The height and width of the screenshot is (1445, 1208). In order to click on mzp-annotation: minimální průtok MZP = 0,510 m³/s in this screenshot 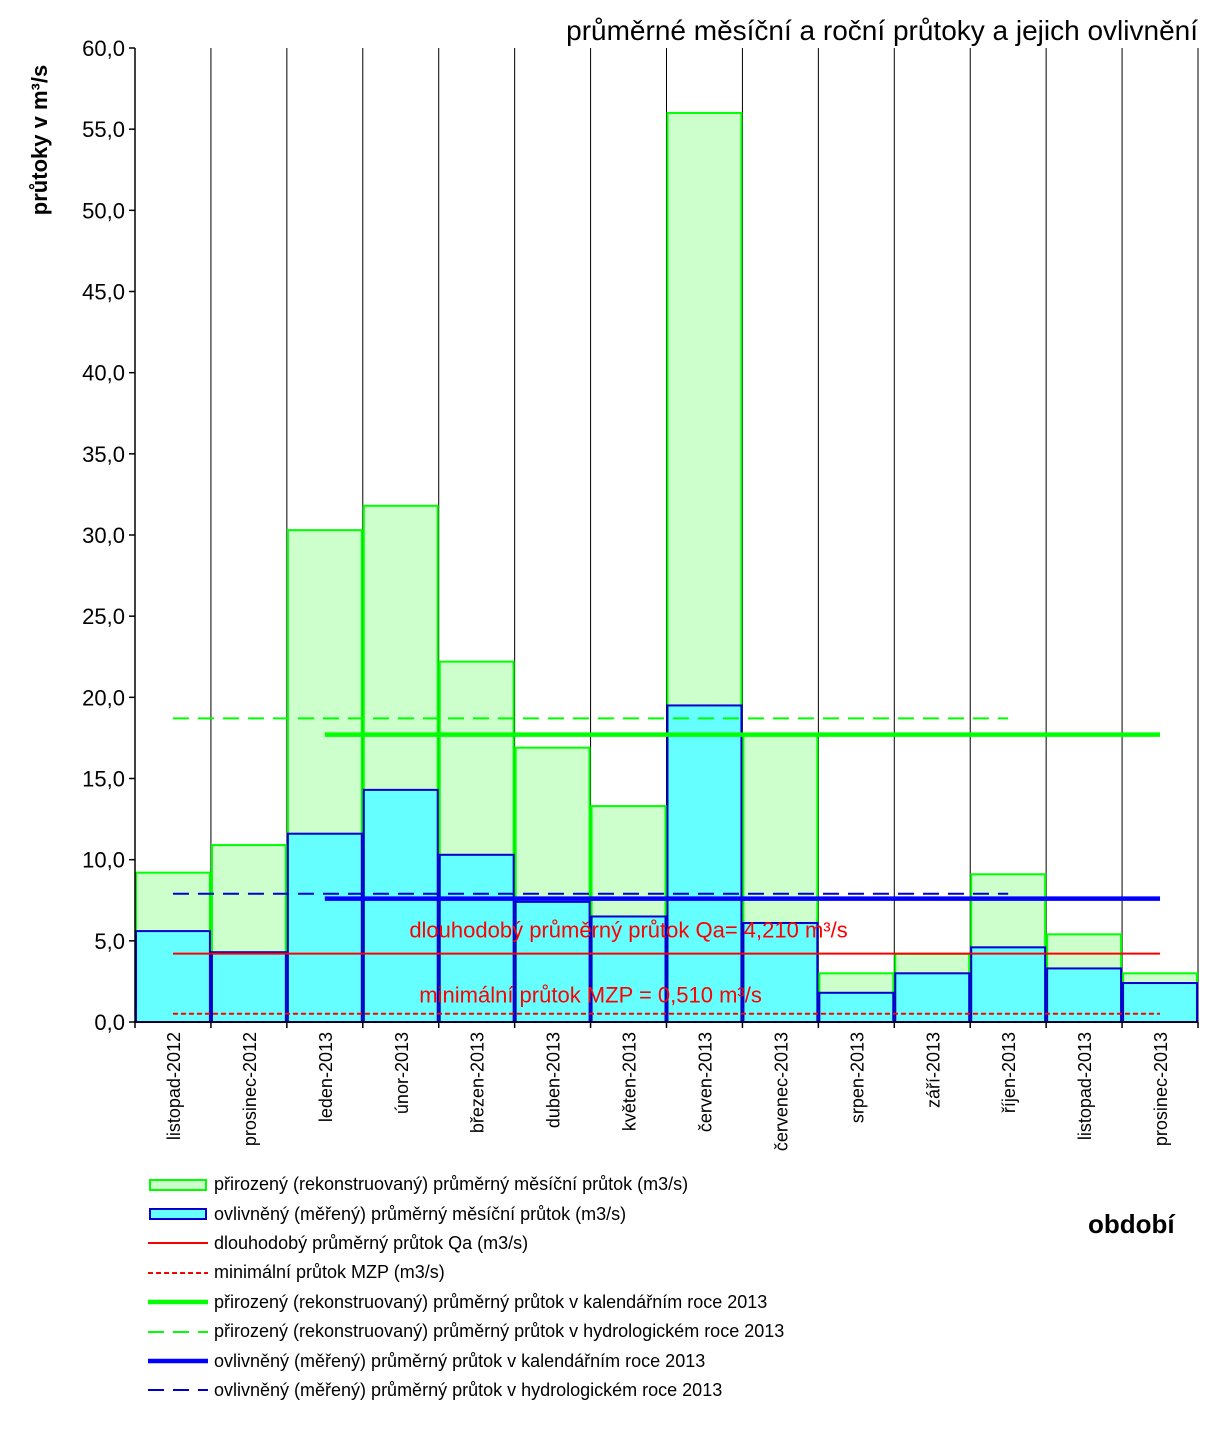, I will do `click(590, 995)`.